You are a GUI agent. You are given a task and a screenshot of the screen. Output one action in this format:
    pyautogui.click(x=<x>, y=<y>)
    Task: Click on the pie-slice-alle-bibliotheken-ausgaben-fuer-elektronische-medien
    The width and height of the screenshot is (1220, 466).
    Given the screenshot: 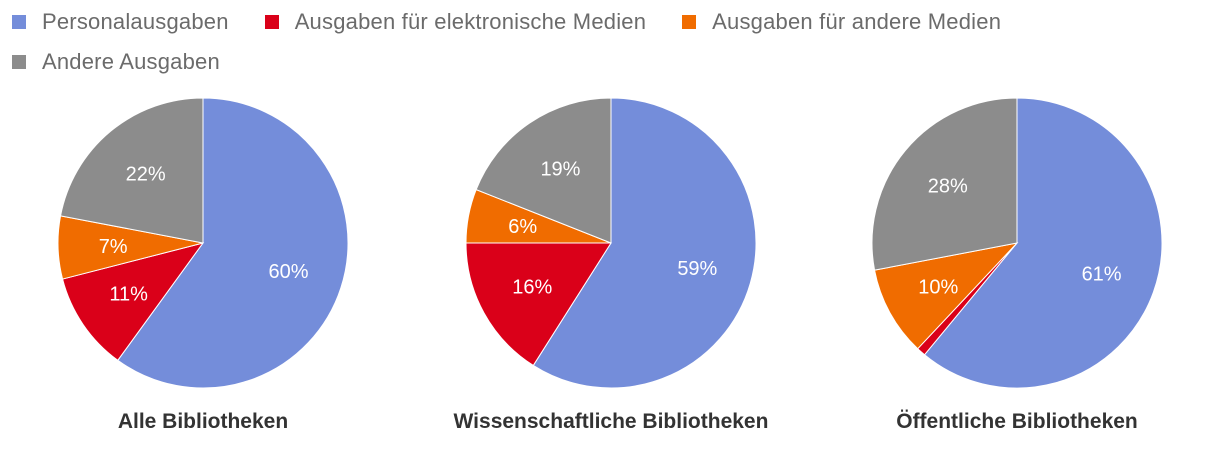 What is the action you would take?
    pyautogui.click(x=133, y=302)
    